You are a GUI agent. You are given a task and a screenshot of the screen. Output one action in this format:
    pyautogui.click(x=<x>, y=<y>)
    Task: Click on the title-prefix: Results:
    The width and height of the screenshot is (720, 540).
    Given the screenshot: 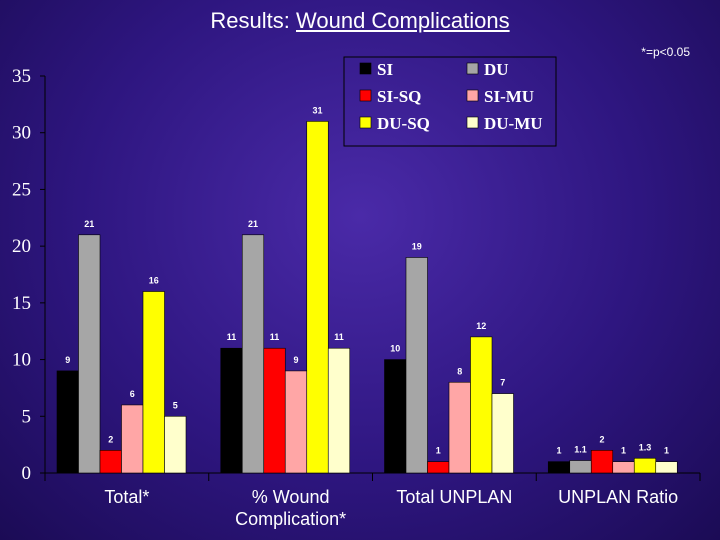 What is the action you would take?
    pyautogui.click(x=253, y=20)
    